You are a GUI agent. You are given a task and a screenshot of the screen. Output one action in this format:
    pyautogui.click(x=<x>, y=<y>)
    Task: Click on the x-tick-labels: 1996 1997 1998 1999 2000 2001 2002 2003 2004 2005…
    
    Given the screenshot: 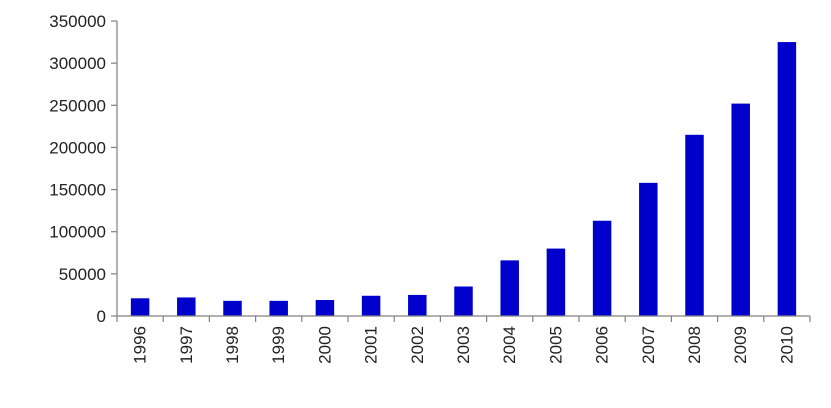 What is the action you would take?
    pyautogui.click(x=464, y=345)
    